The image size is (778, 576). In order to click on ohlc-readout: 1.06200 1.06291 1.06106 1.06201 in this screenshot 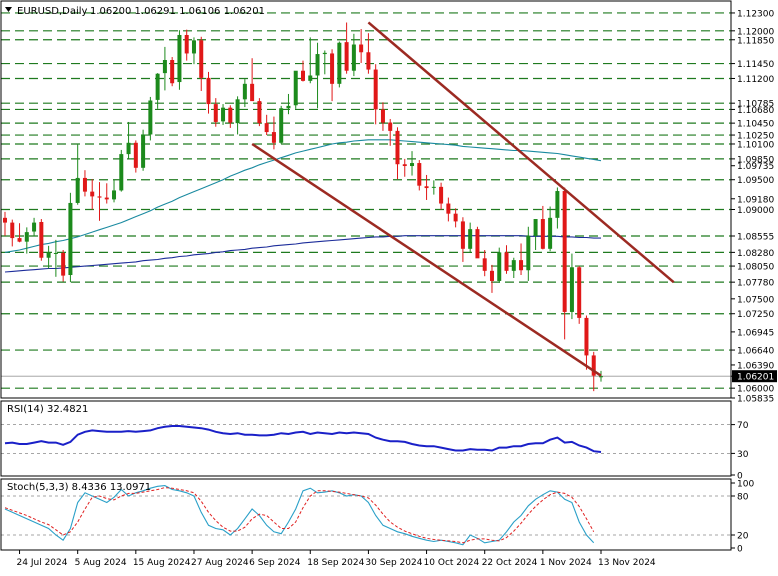, I will do `click(177, 11)`.